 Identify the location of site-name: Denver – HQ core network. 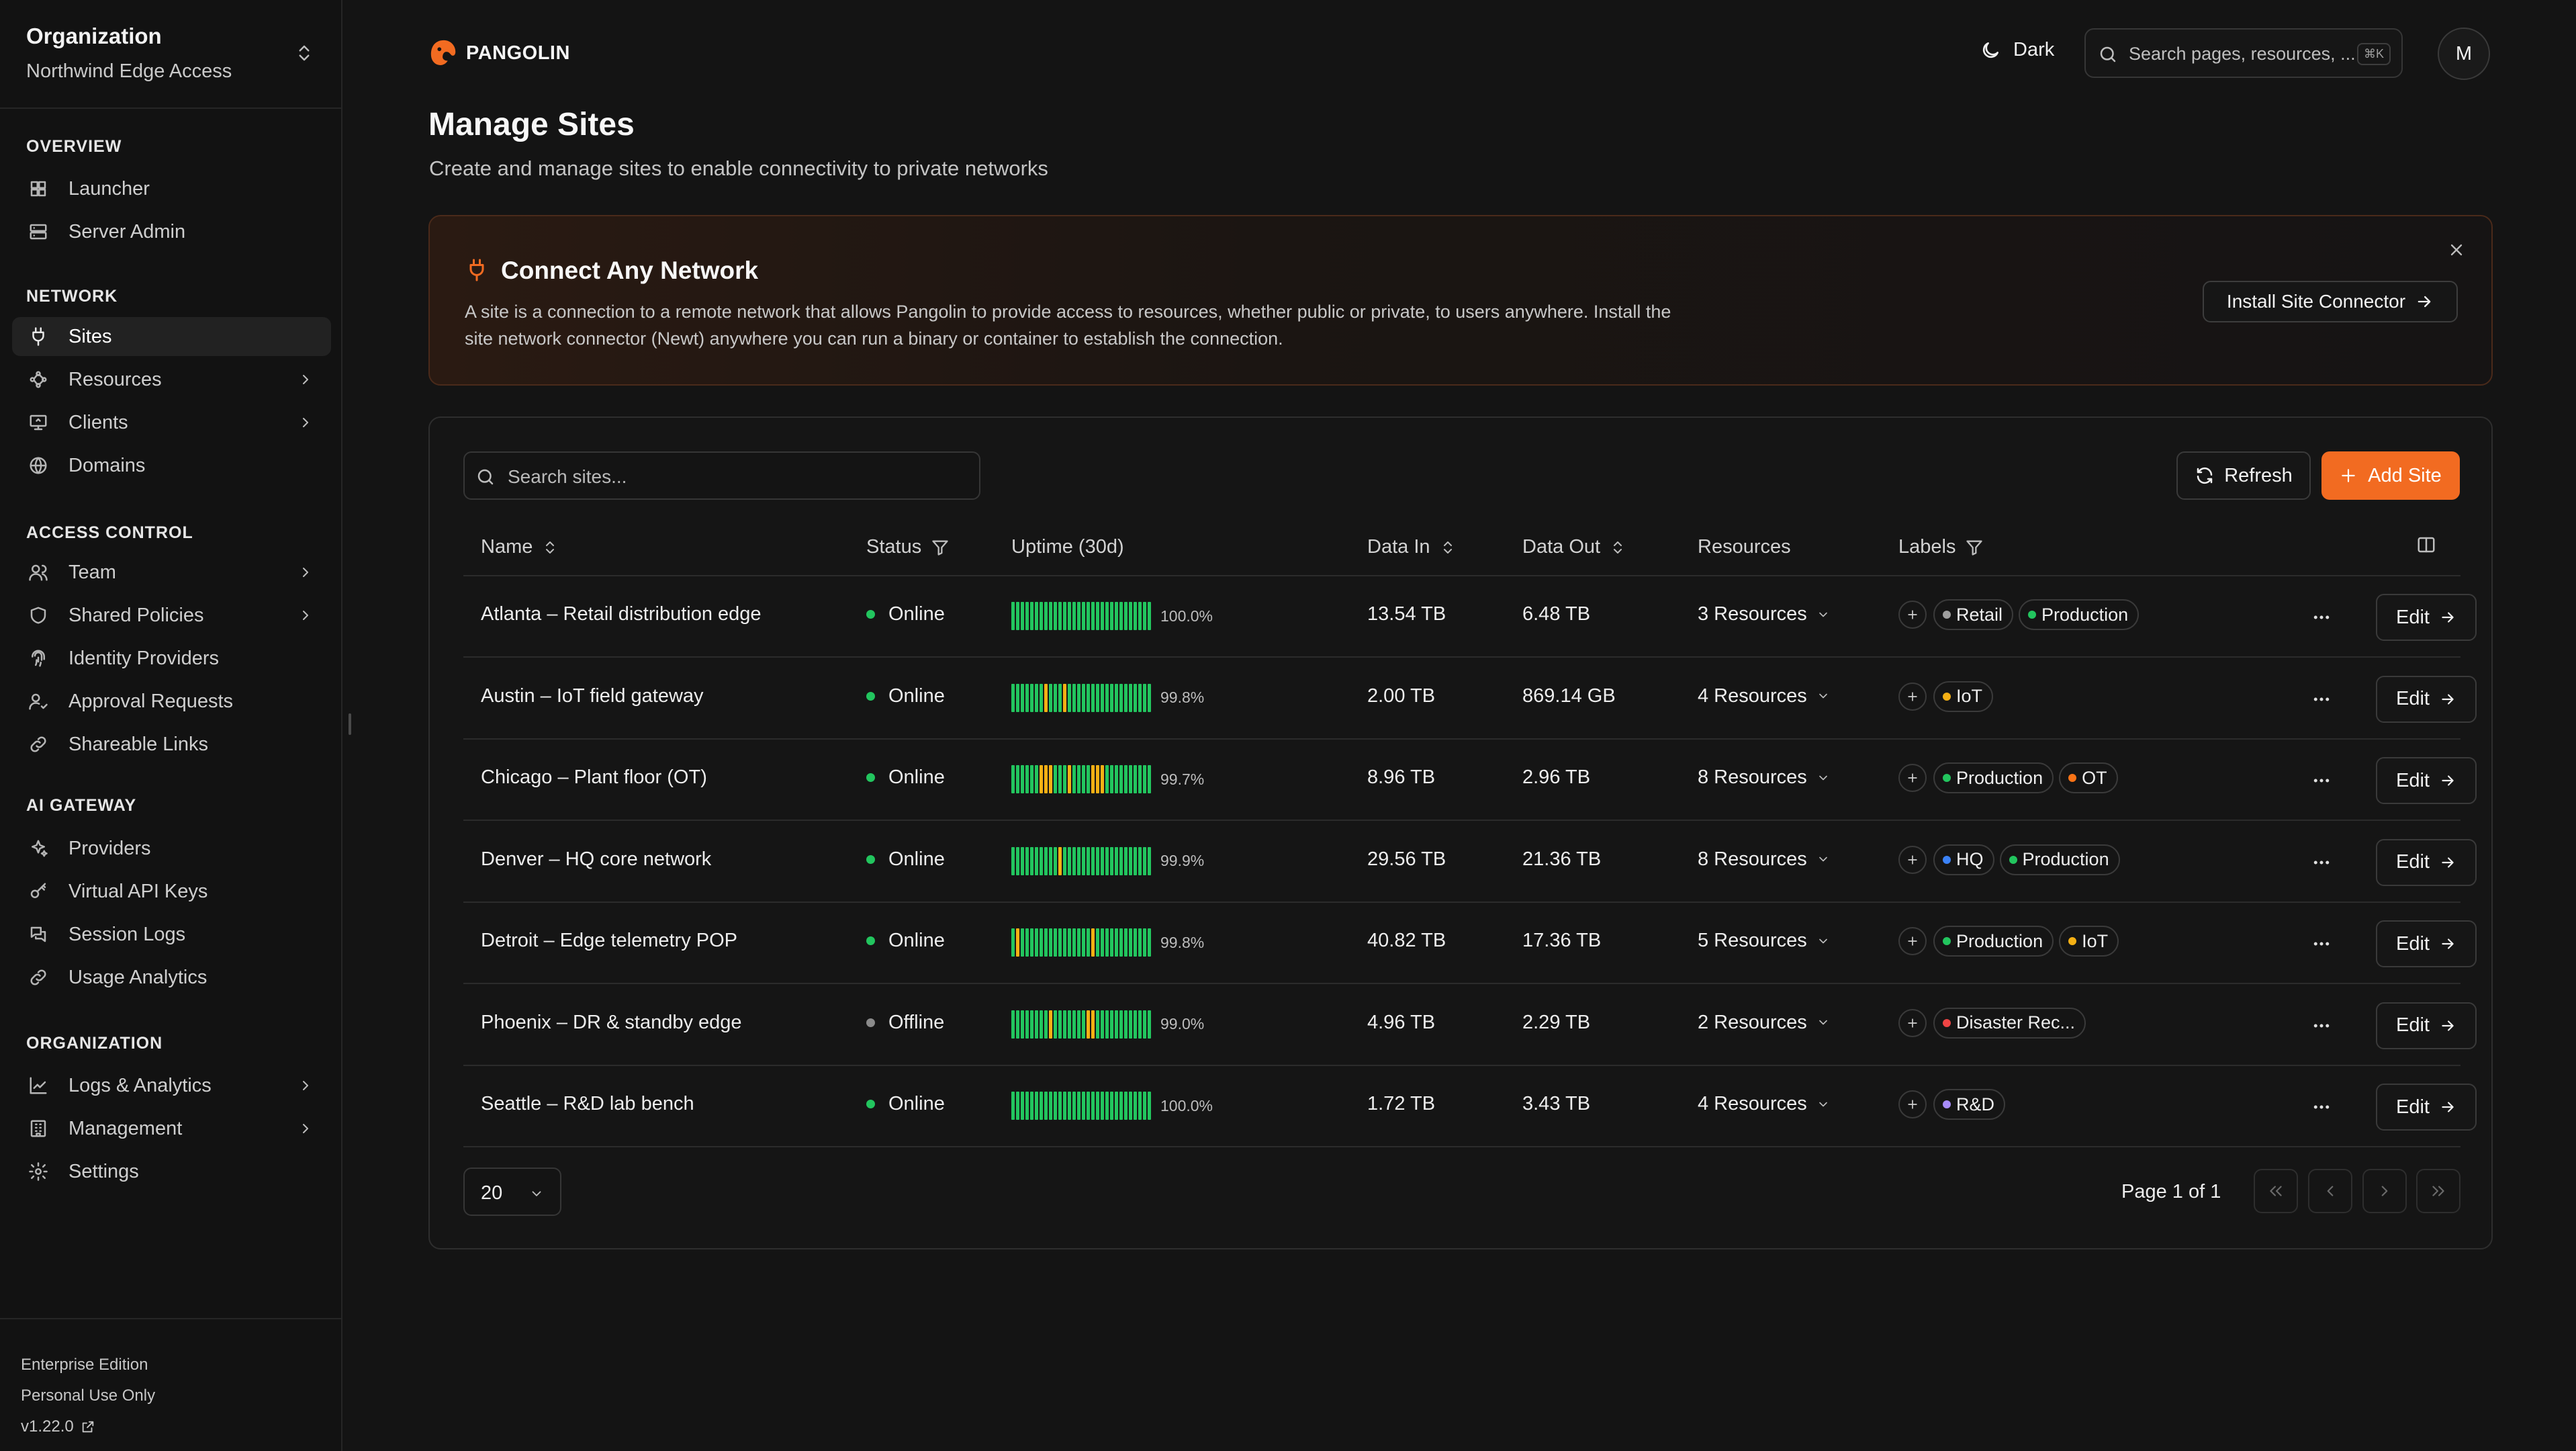
(596, 859).